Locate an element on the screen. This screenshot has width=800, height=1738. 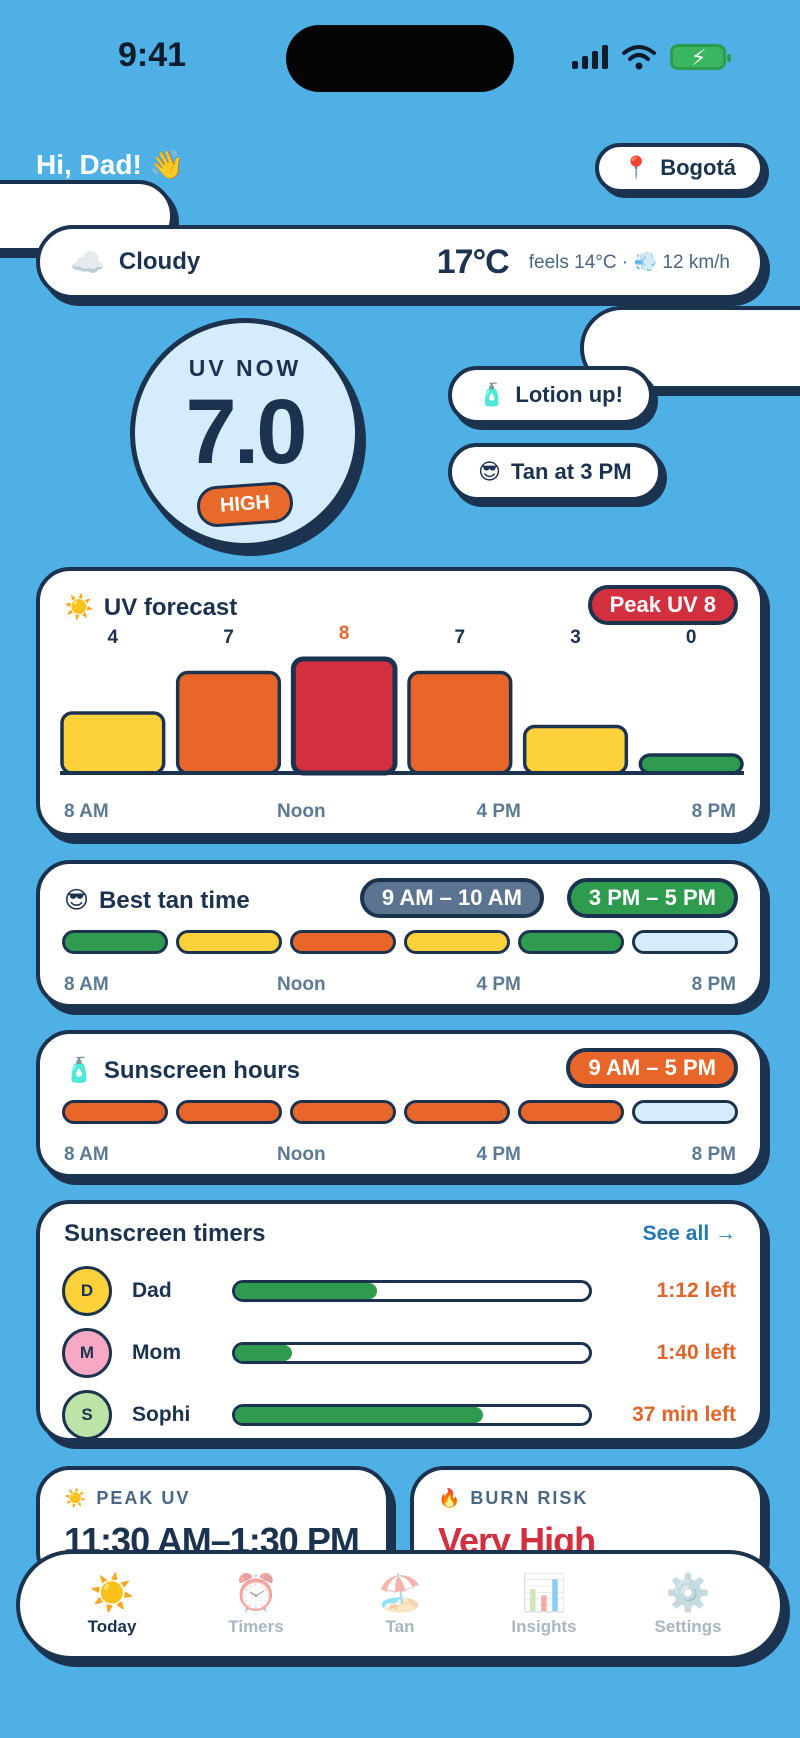
peak-uv-label-wrap: ☀️ PEAK UV is located at coordinates (127, 1498).